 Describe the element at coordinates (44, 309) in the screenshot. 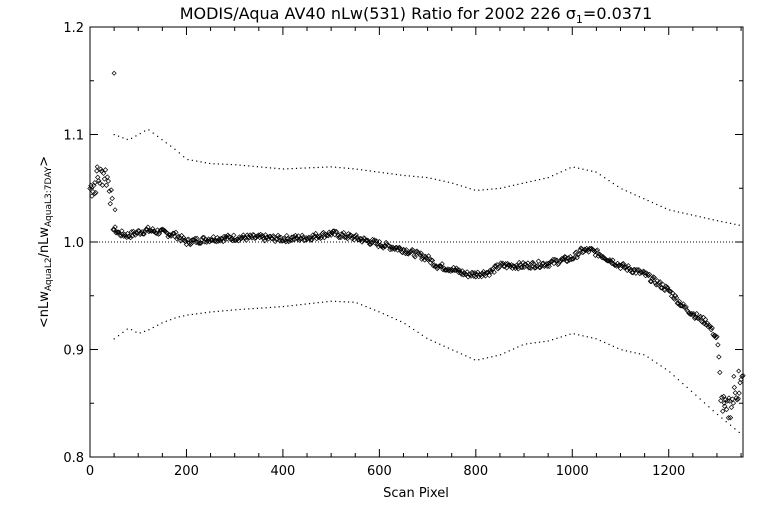

I see `y-label-open: <nLw` at that location.